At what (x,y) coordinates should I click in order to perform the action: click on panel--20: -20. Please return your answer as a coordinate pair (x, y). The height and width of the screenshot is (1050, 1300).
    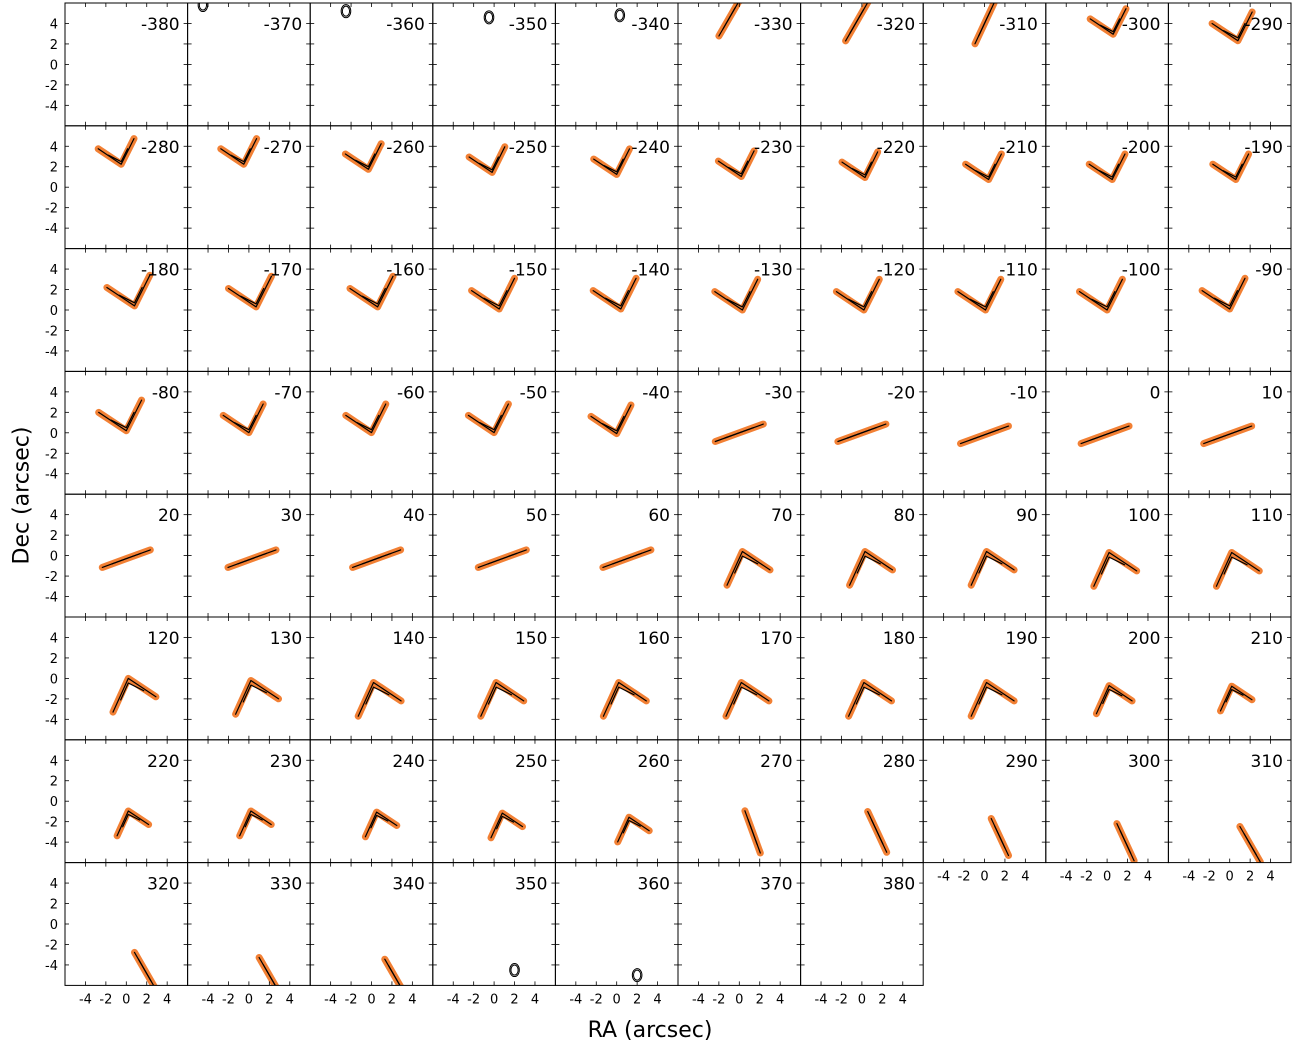
    Looking at the image, I should click on (862, 432).